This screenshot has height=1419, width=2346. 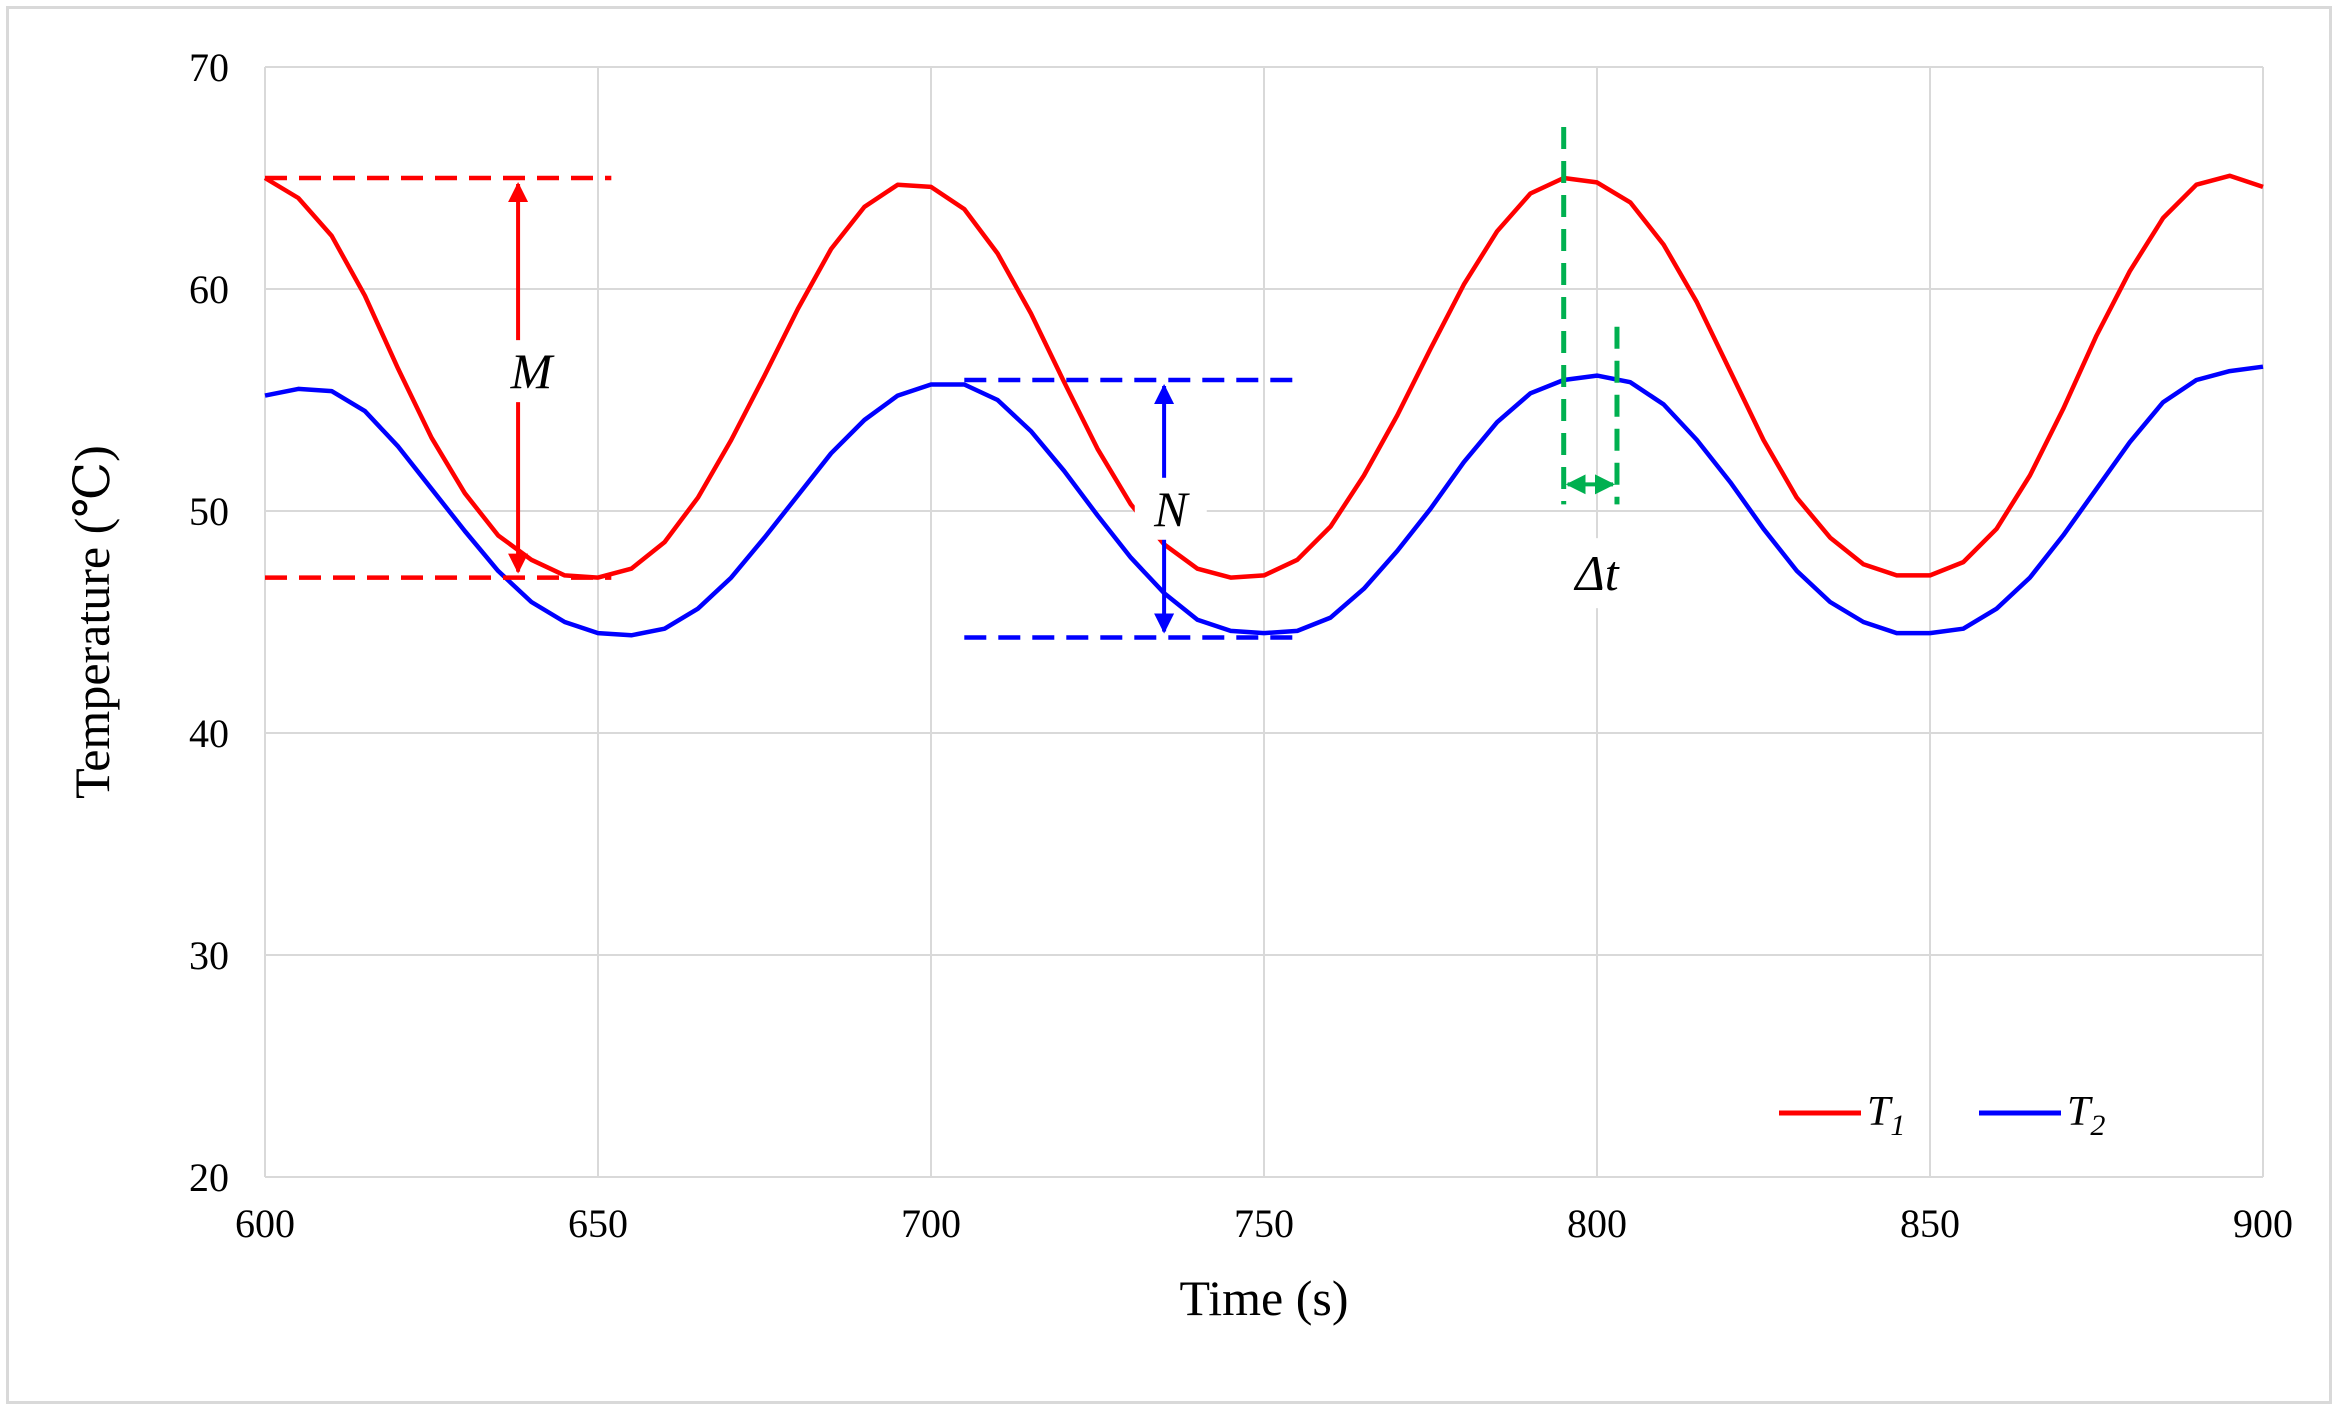 I want to click on legend-label-t1: T1, so click(x=1886, y=1115).